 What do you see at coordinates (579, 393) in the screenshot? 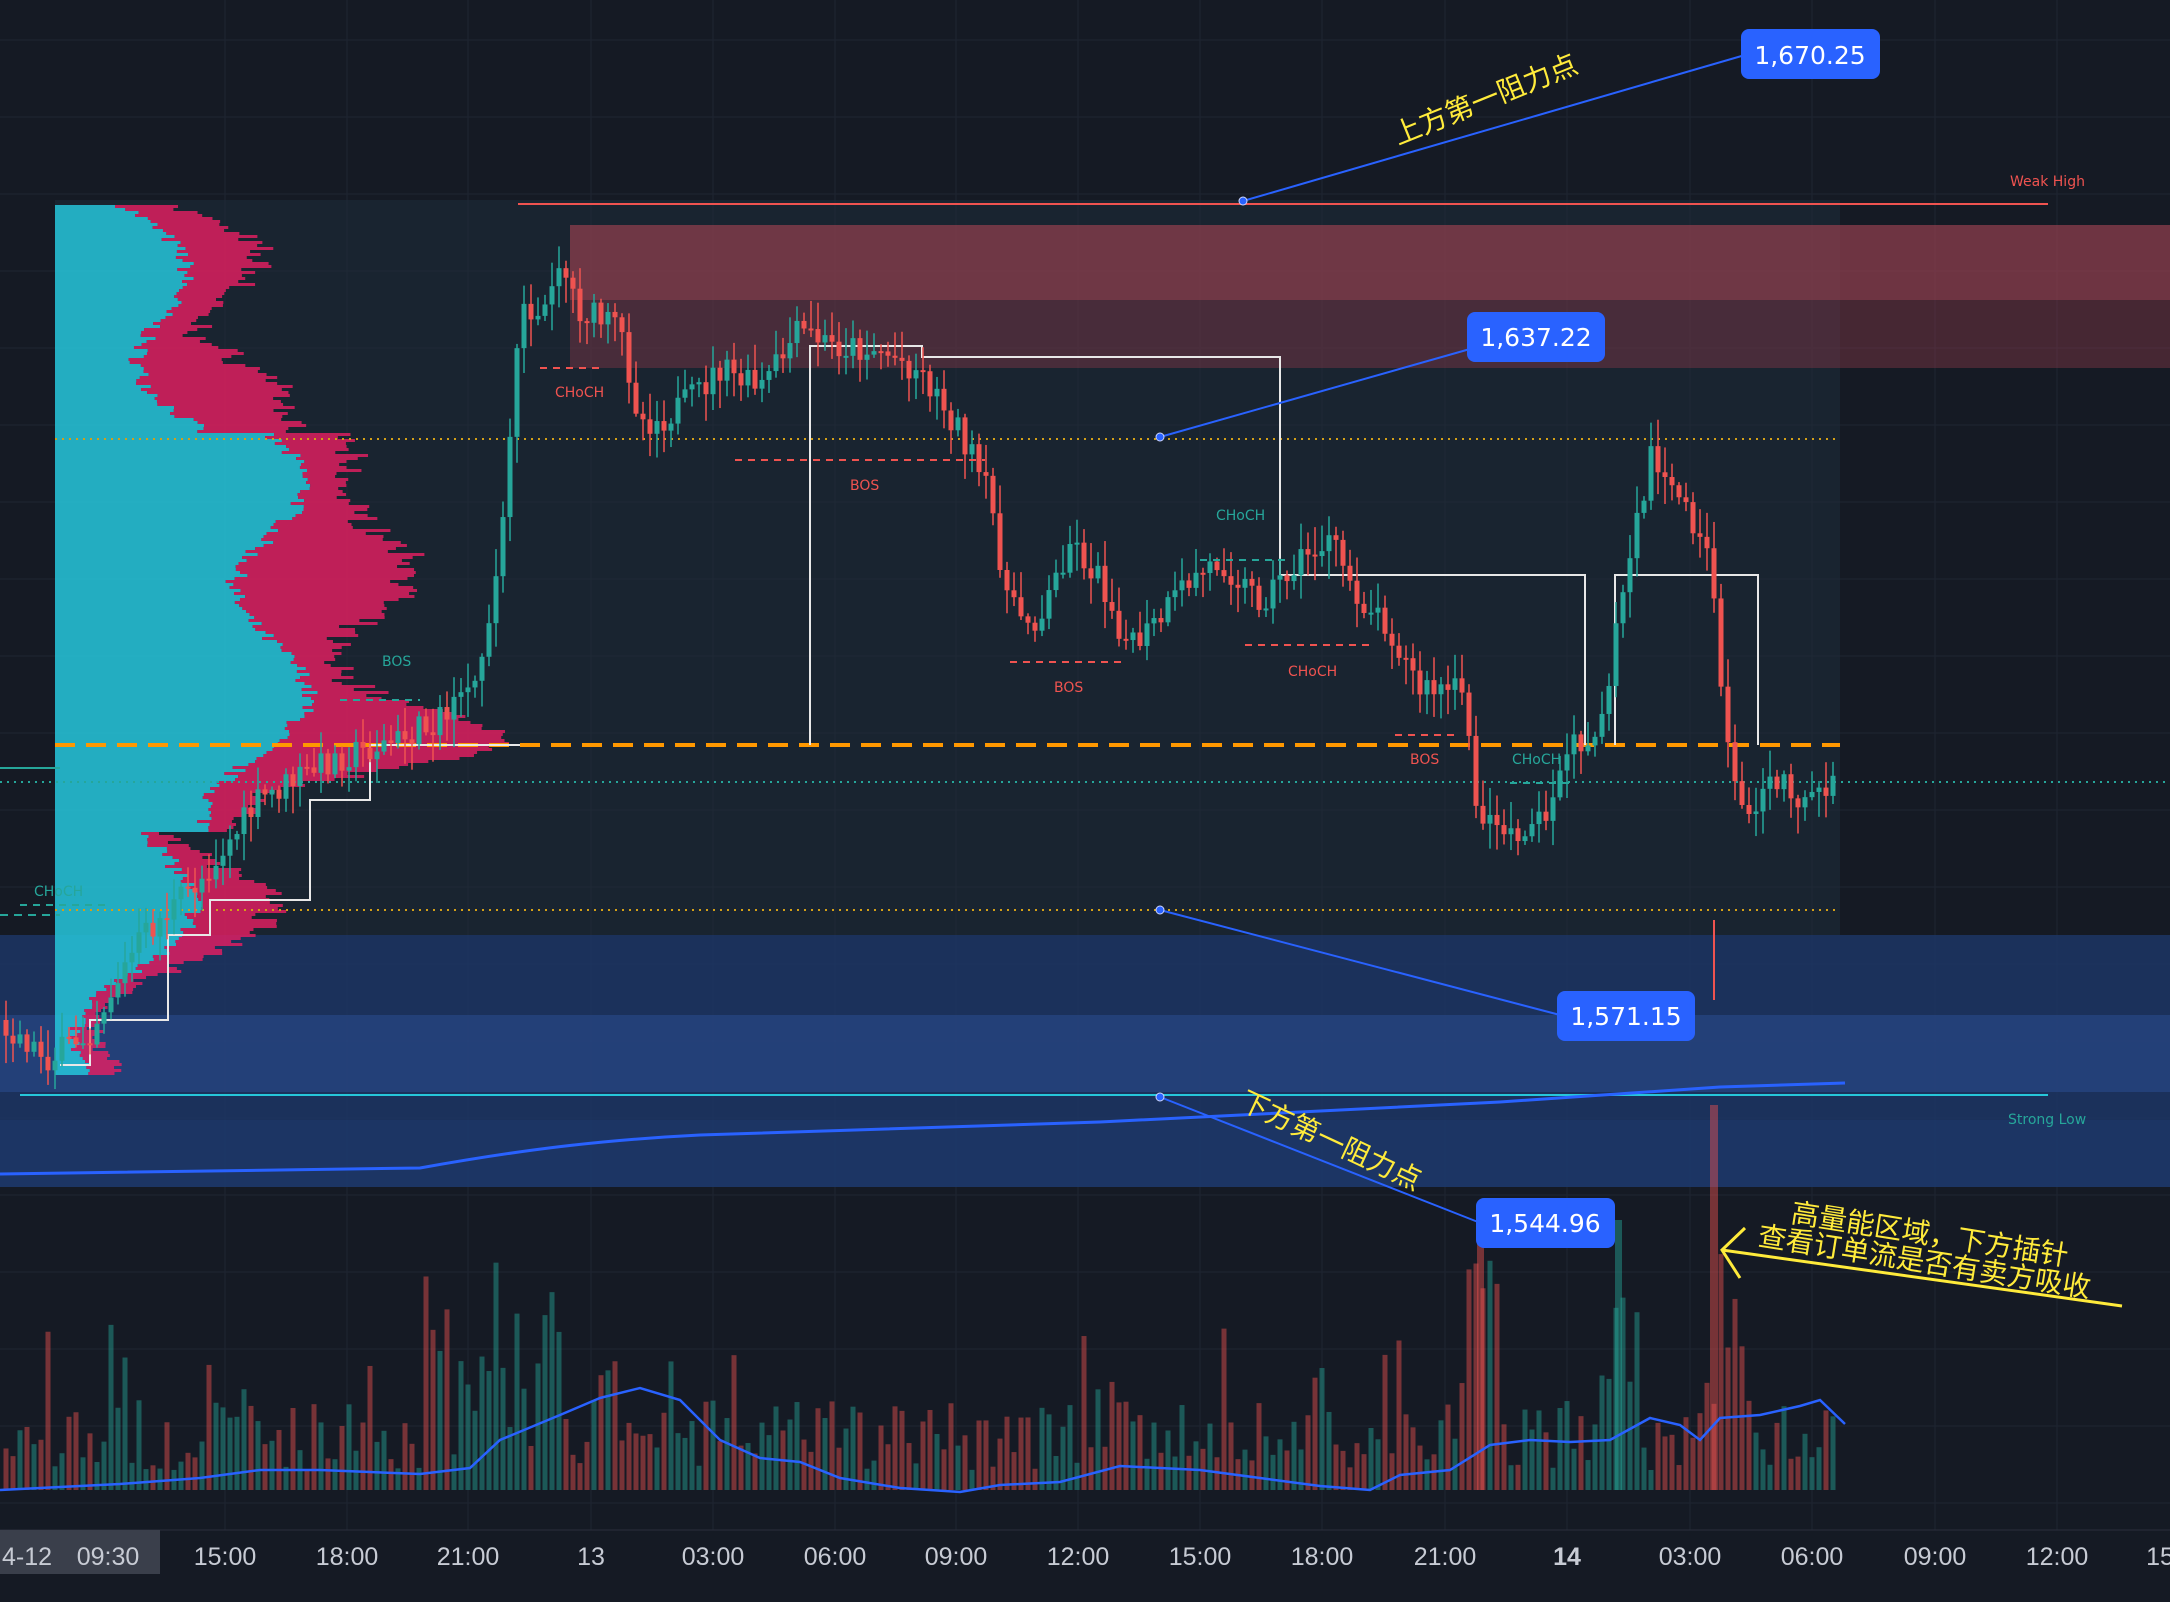
I see `choch-label-1: CHoCH` at bounding box center [579, 393].